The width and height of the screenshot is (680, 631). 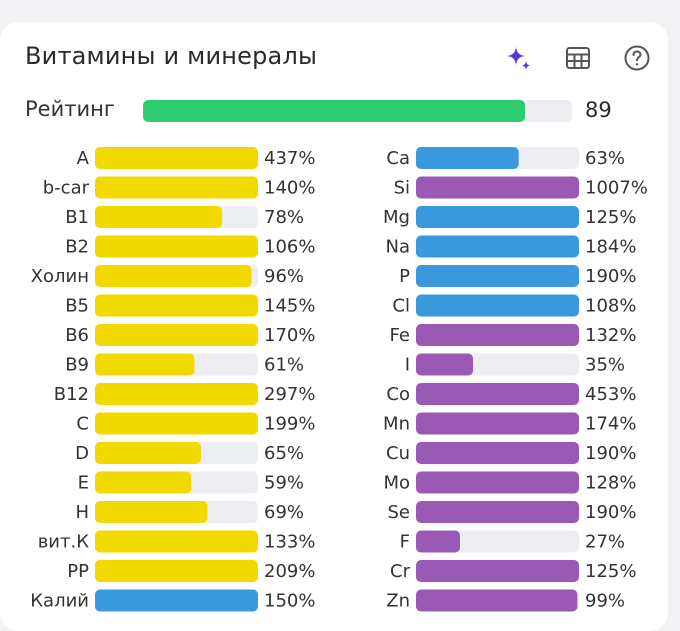 What do you see at coordinates (398, 394) in the screenshot?
I see `nutrient-label: Co` at bounding box center [398, 394].